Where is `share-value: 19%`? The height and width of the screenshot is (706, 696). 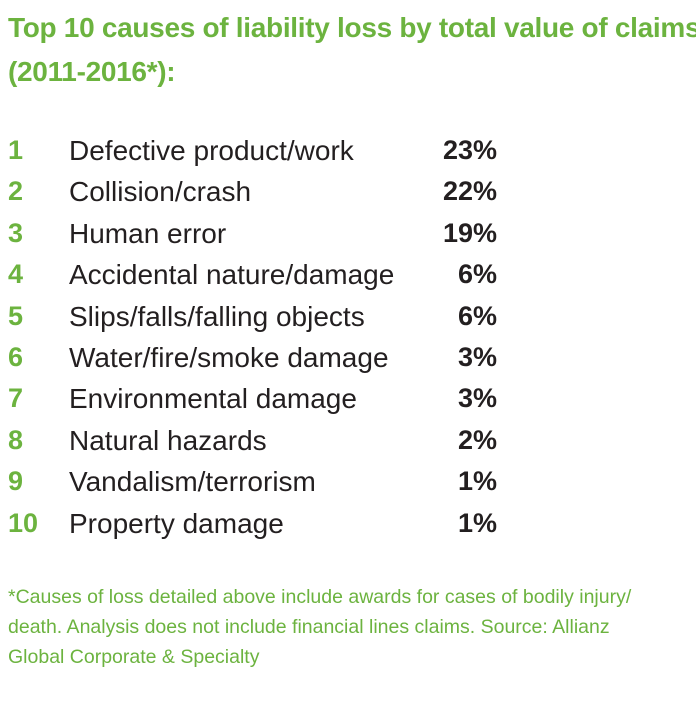 share-value: 19% is located at coordinates (469, 232).